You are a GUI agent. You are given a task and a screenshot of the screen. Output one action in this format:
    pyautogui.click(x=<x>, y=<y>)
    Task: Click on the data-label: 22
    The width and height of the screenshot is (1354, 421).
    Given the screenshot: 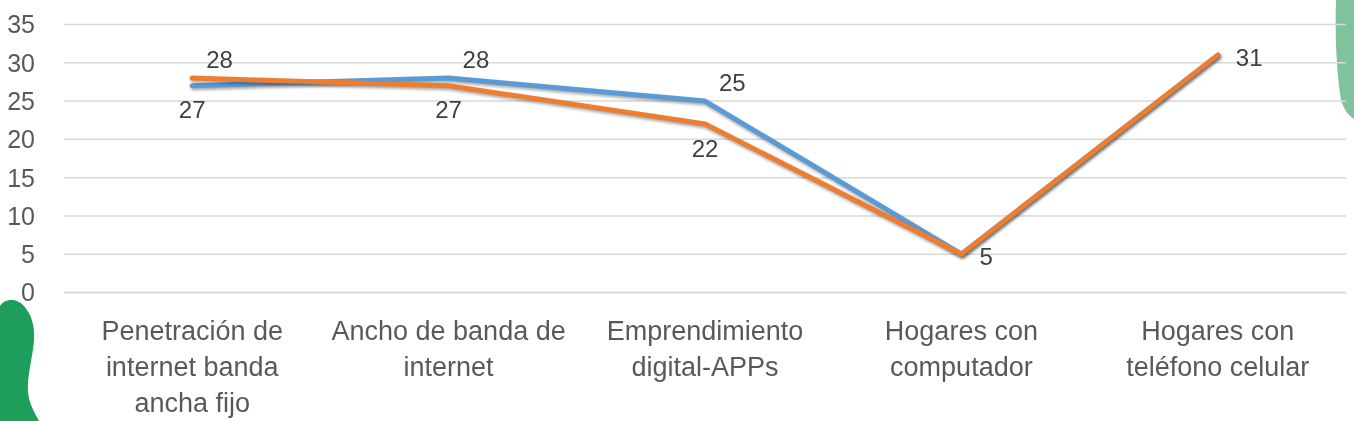 What is the action you would take?
    pyautogui.click(x=705, y=148)
    